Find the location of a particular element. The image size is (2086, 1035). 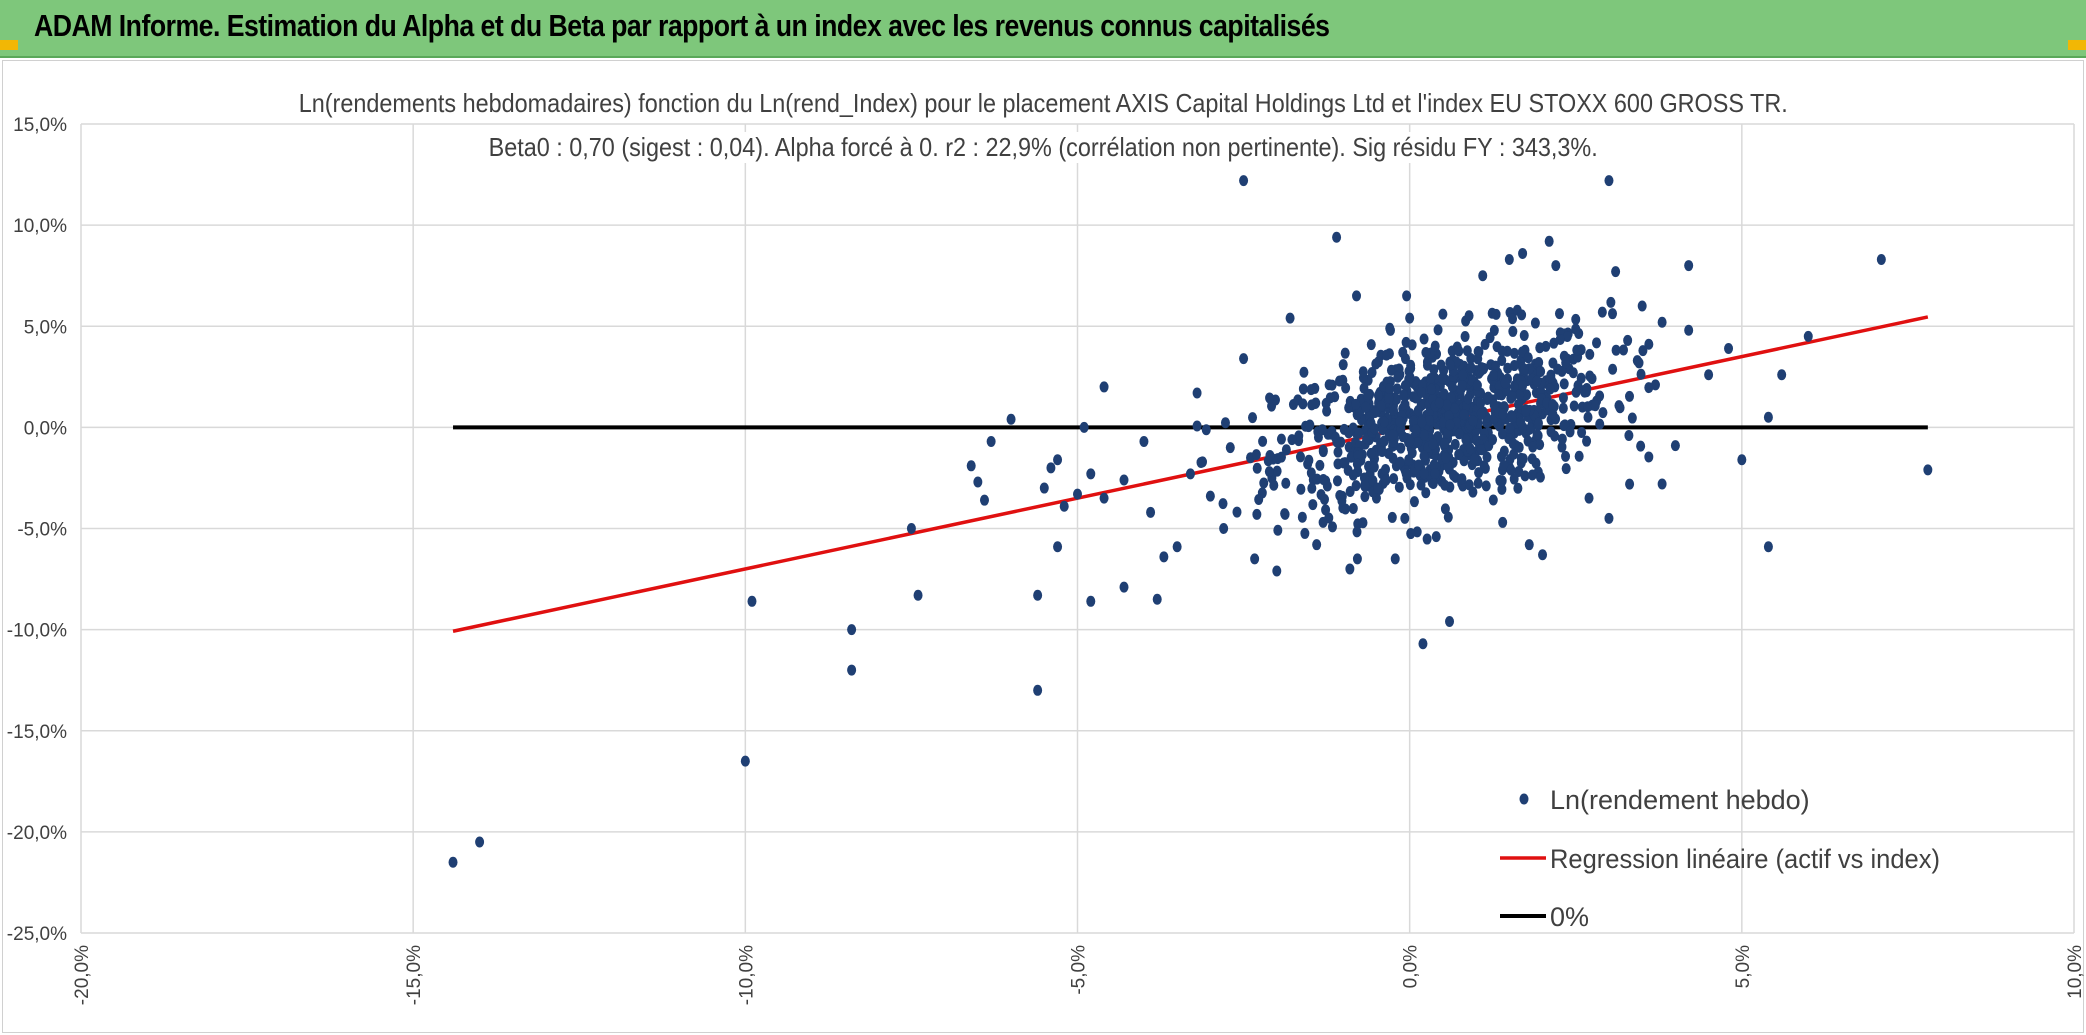

x-tick-label: -20,0% is located at coordinates (82, 975).